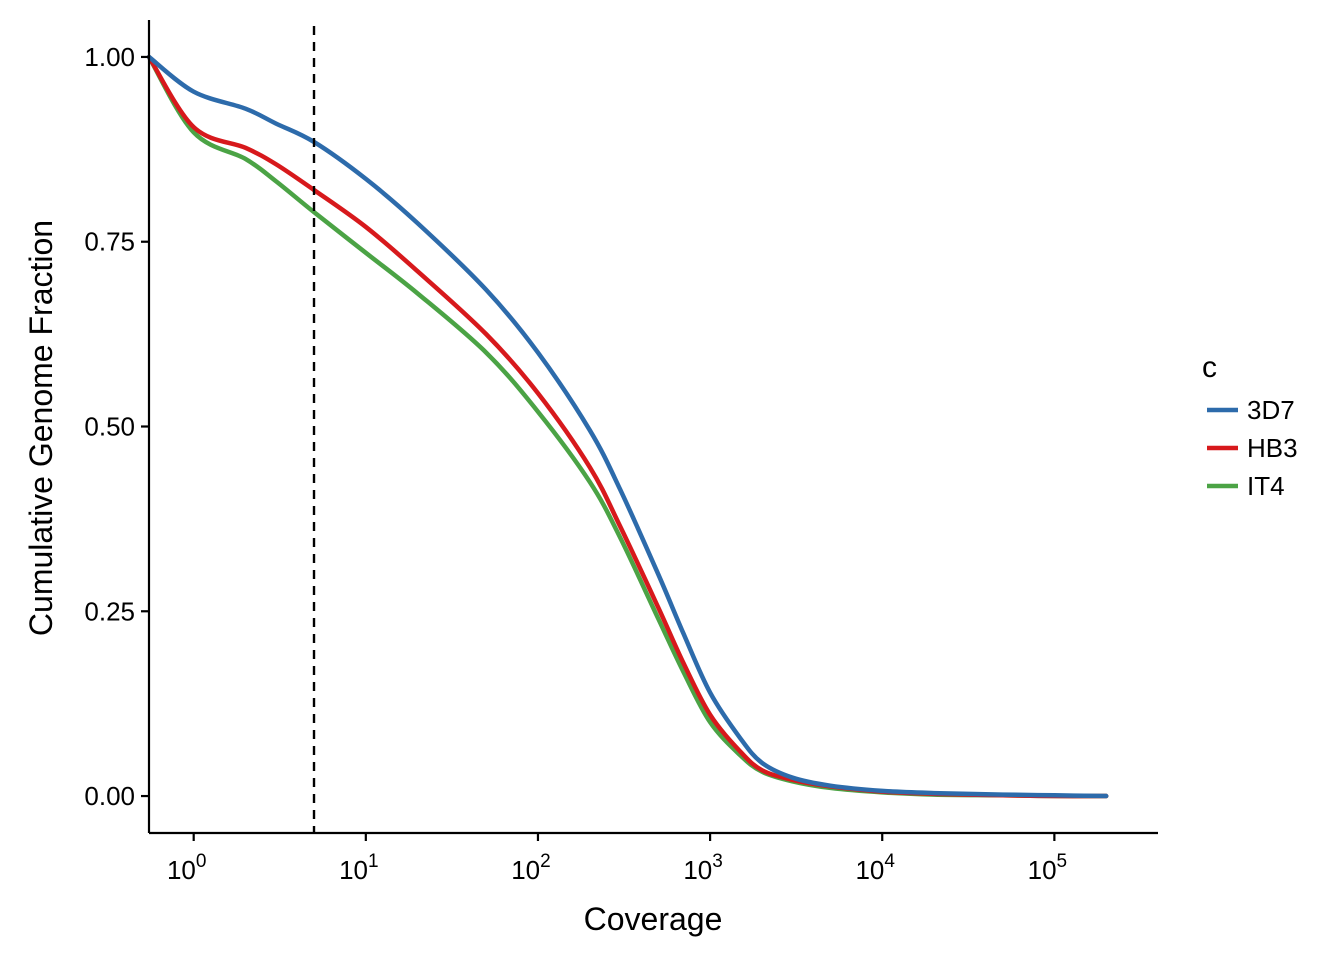 The height and width of the screenshot is (960, 1344). I want to click on legend-label-hb3: HB3, so click(1272, 448).